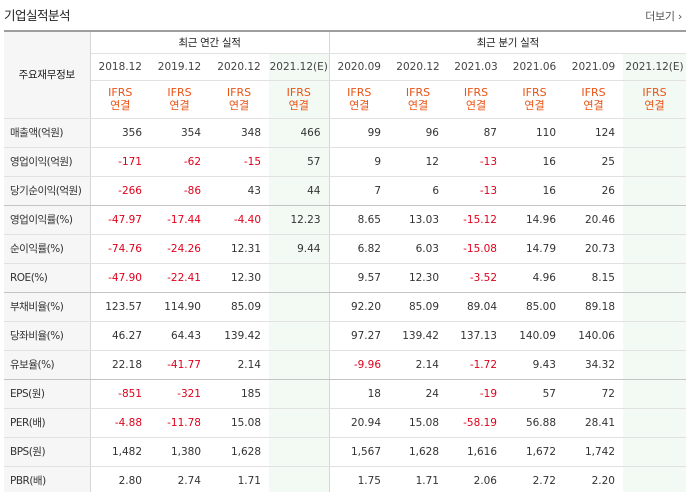 The image size is (693, 492). Describe the element at coordinates (47, 191) in the screenshot. I see `row-label: 당기순이익(억원)` at that location.